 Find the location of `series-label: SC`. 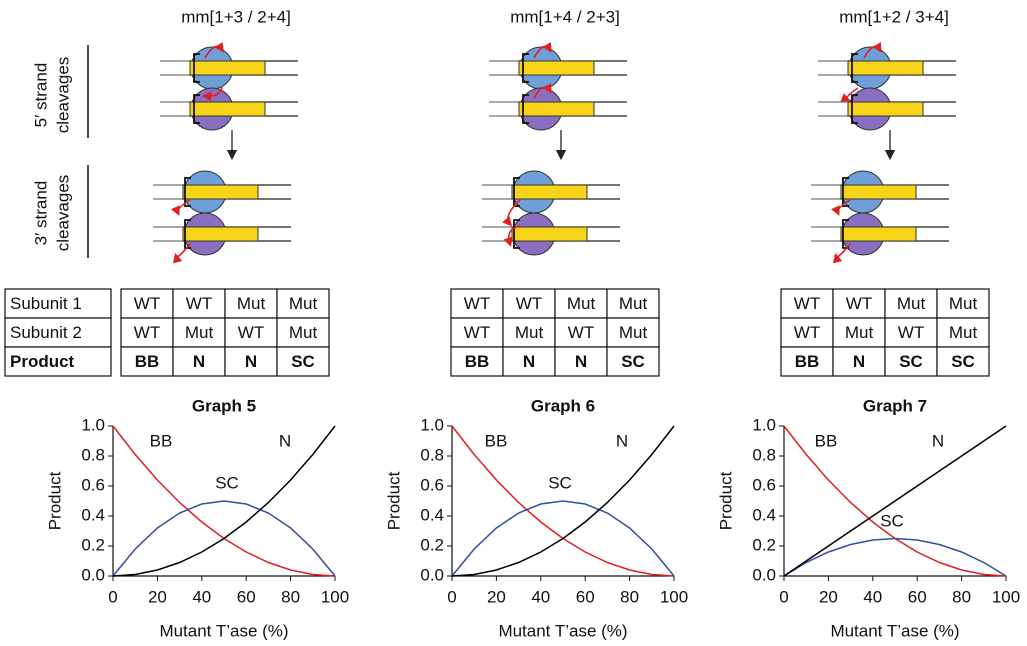

series-label: SC is located at coordinates (560, 482).